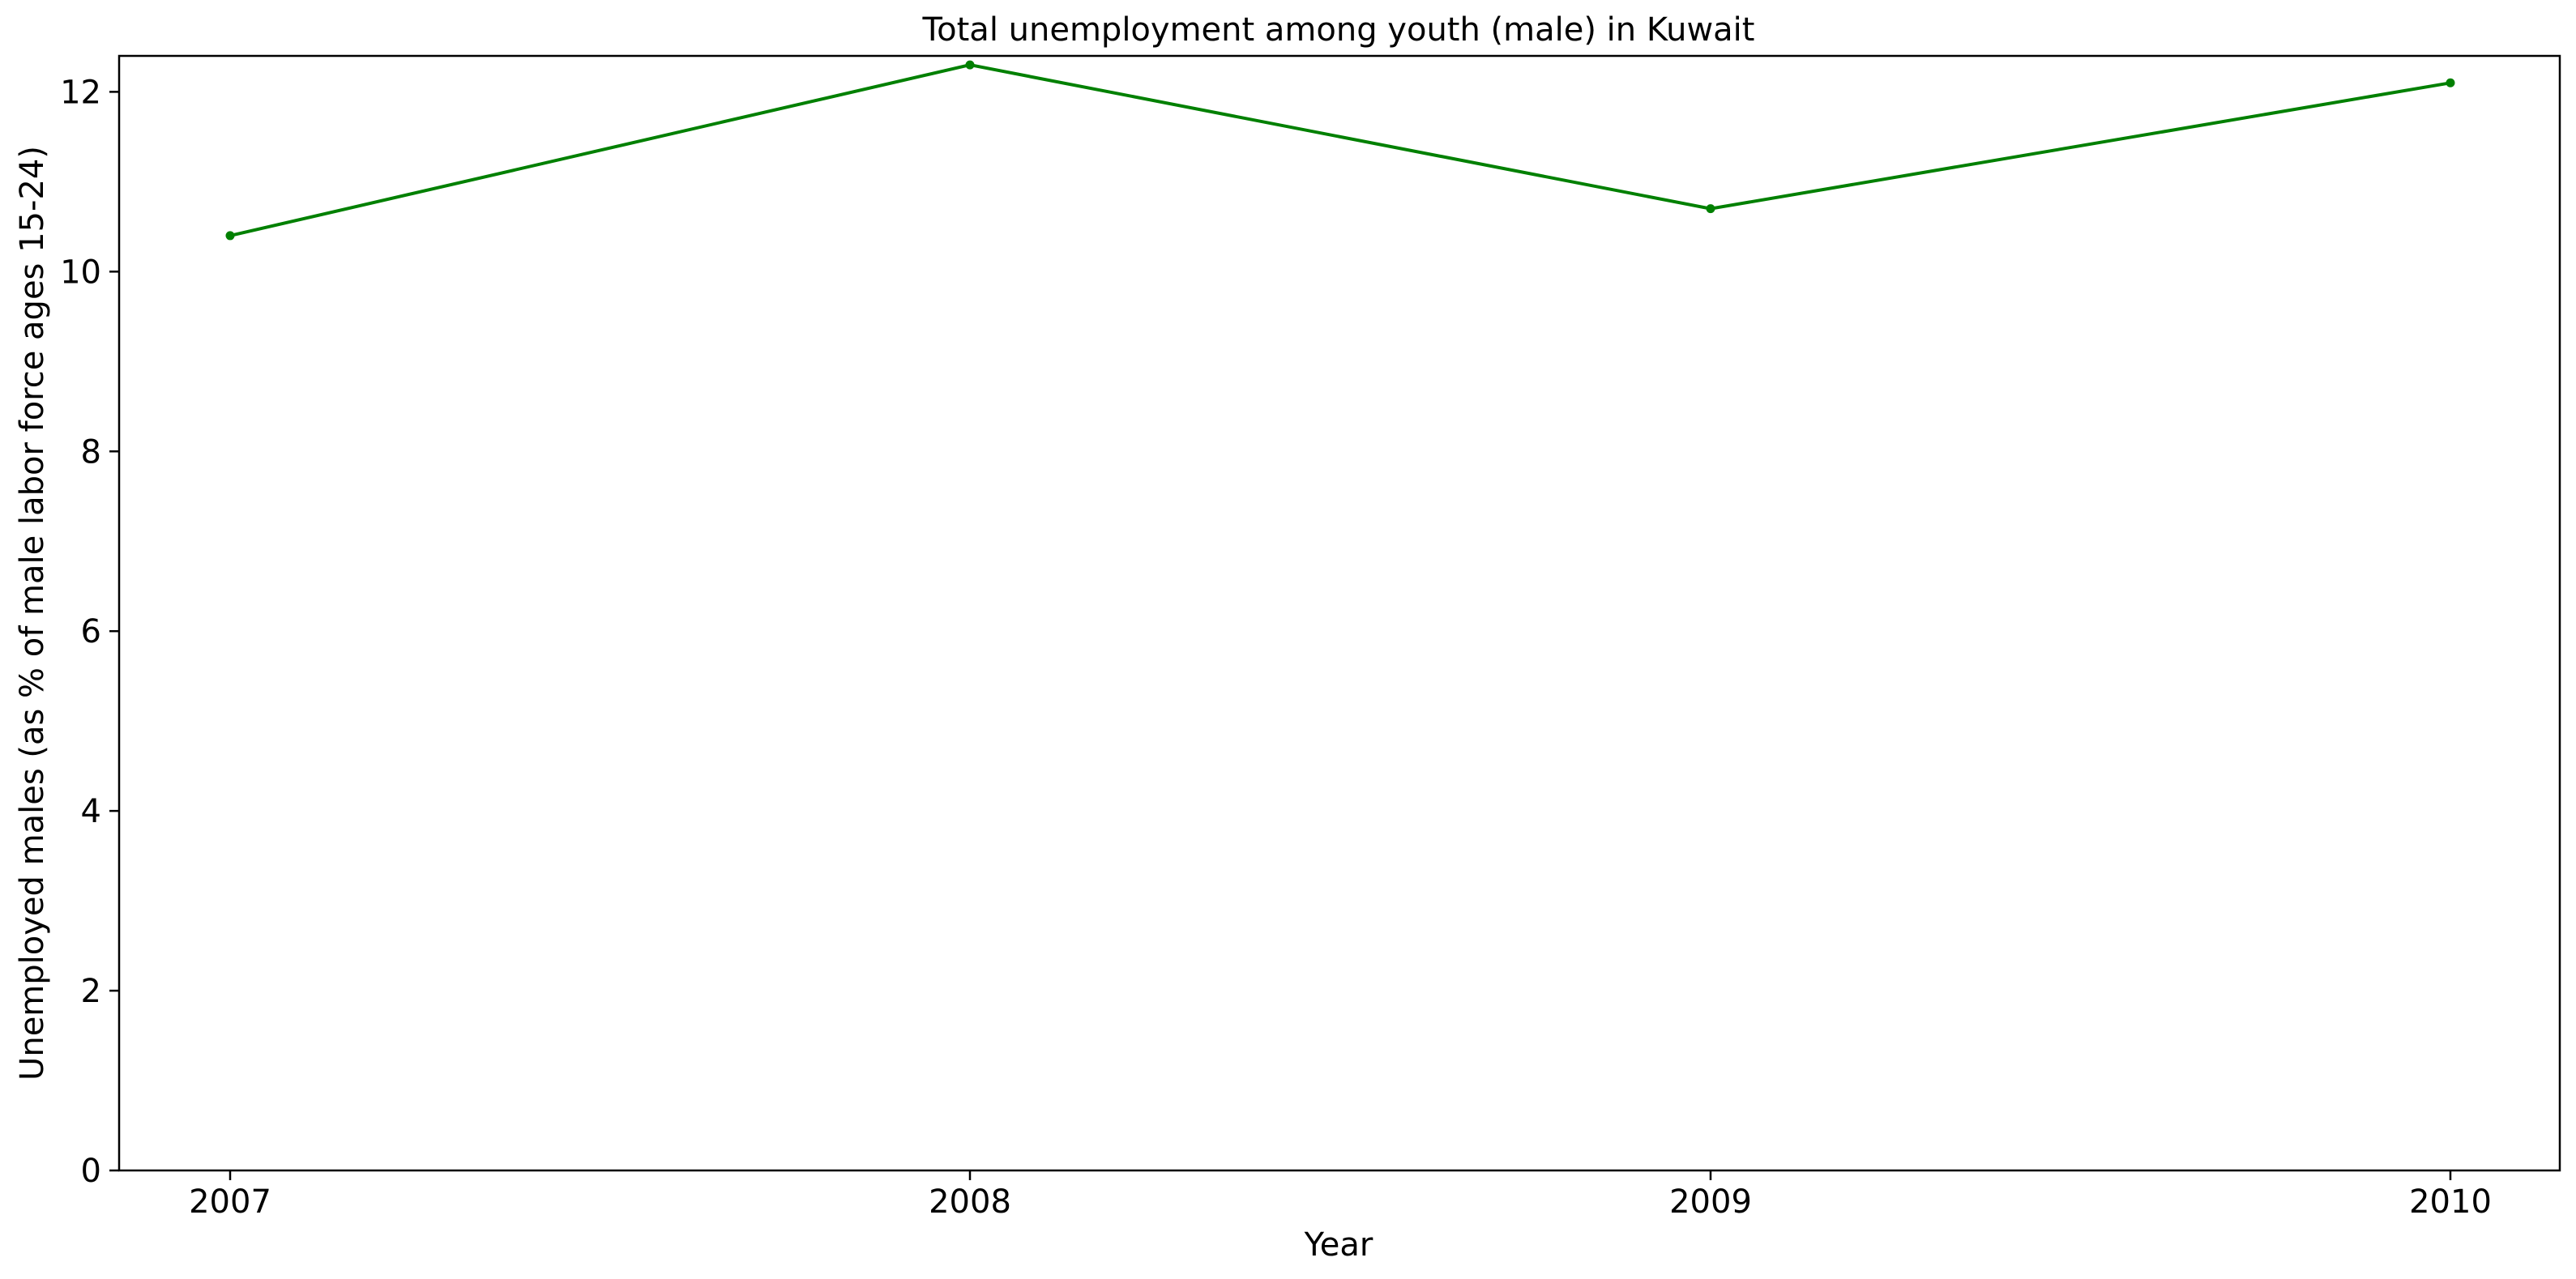  I want to click on y-tick-label: 10, so click(80, 272).